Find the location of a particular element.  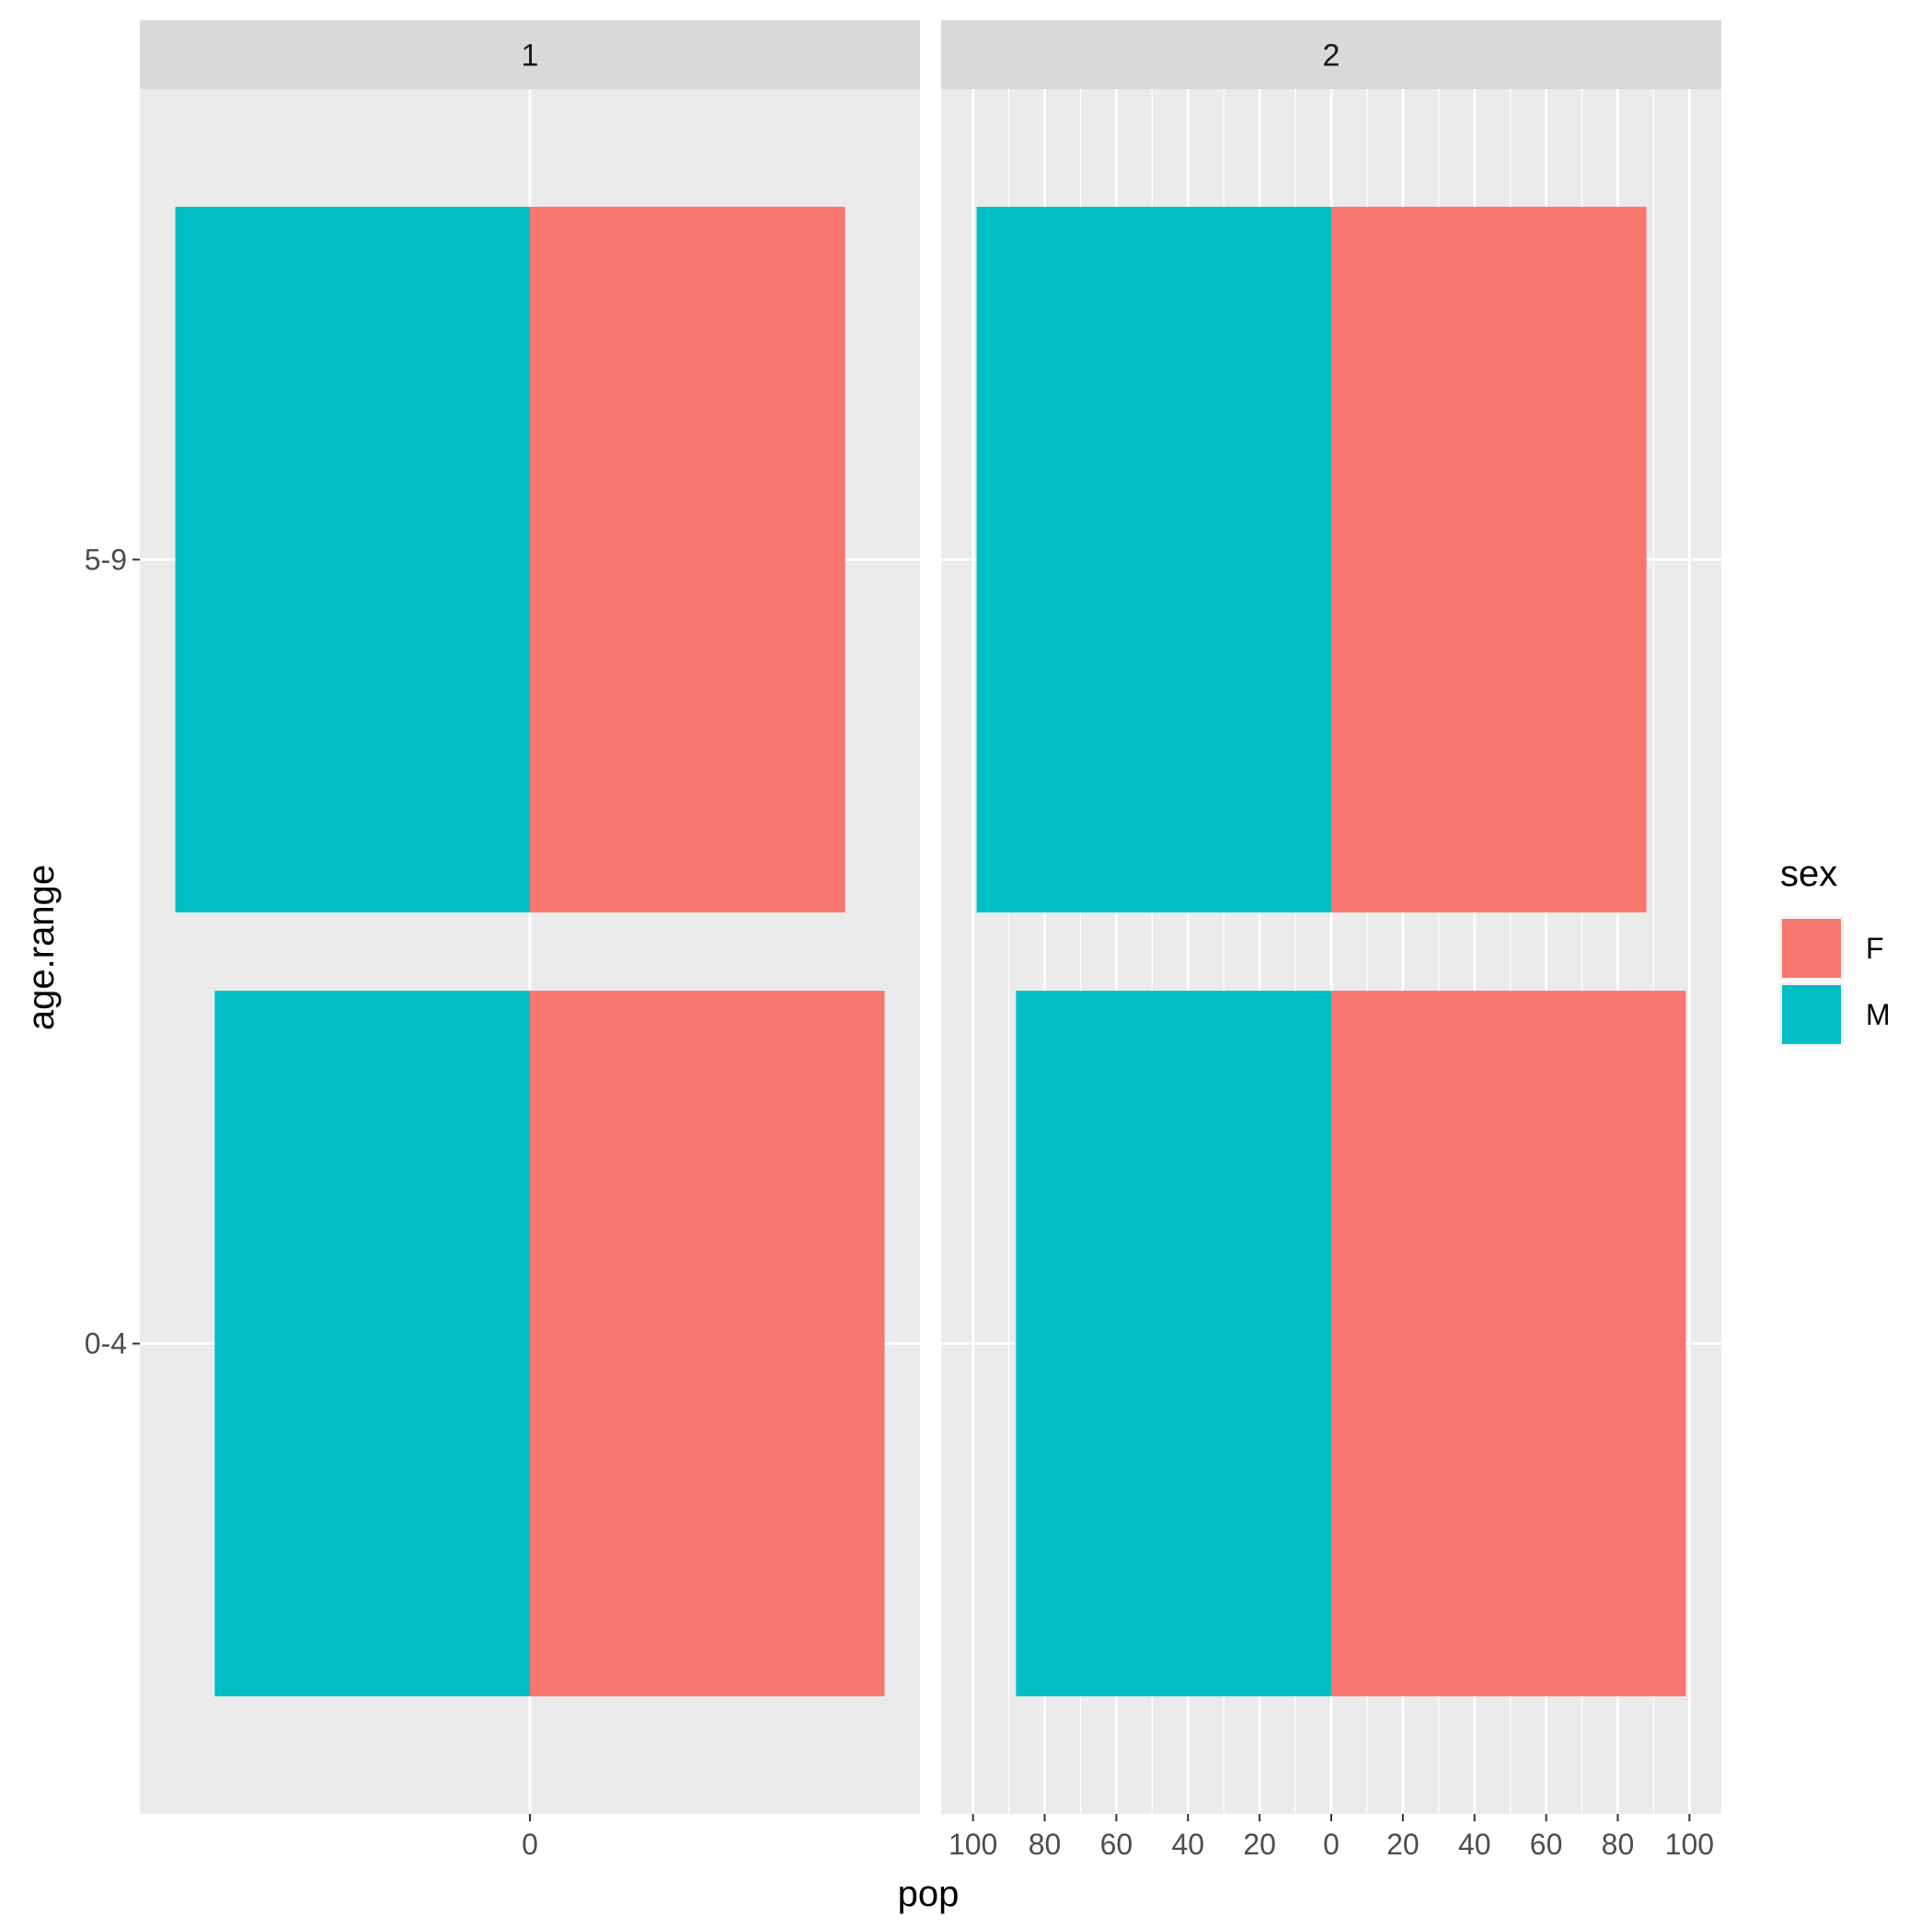

x-axis-title: pop is located at coordinates (929, 1894).